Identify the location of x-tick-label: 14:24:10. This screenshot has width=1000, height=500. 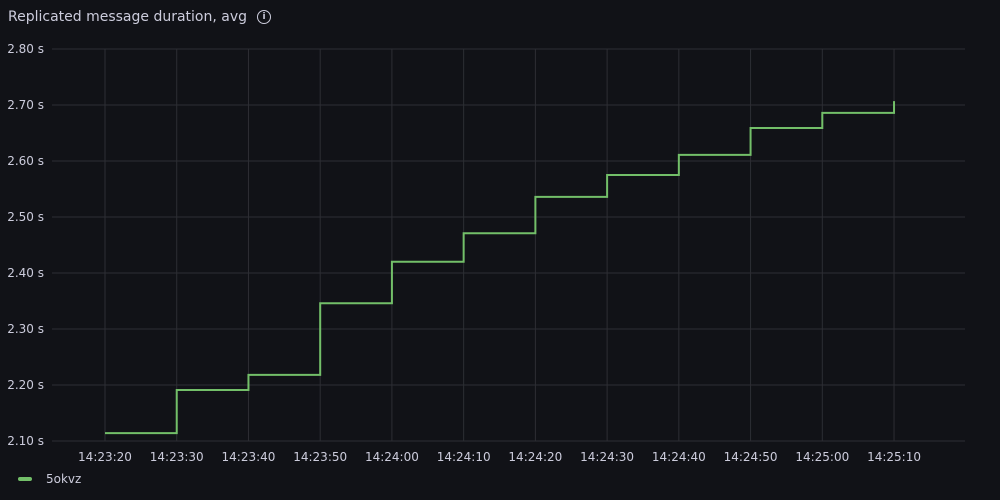
(464, 457).